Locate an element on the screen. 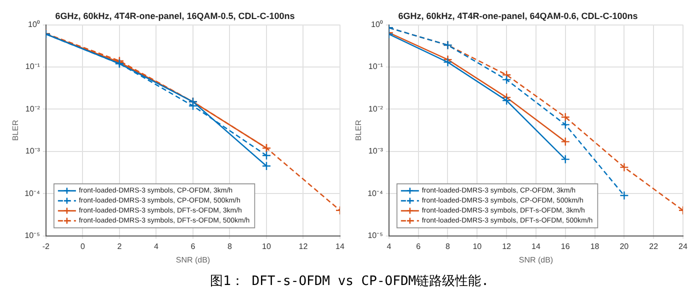  x-tick-label: -2 is located at coordinates (46, 246).